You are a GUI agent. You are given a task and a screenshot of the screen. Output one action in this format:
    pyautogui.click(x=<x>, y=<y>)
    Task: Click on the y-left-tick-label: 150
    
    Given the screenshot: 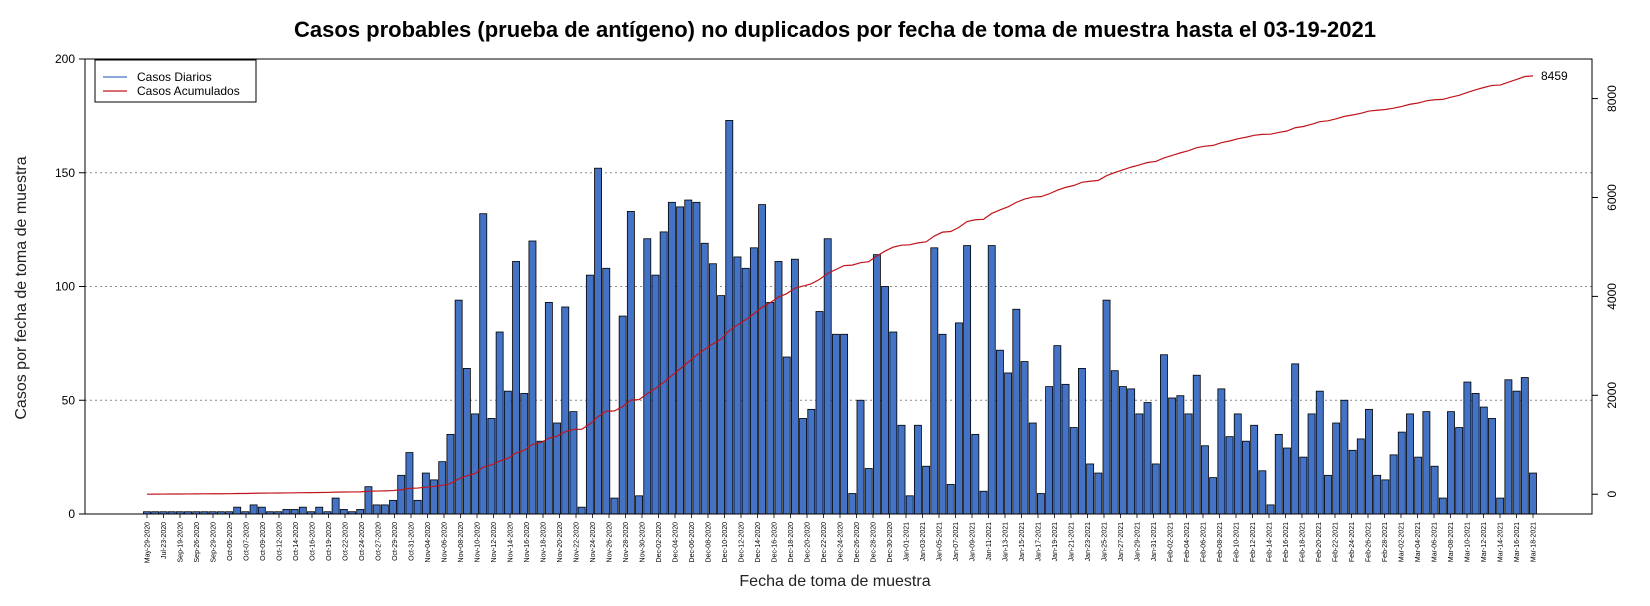 What is the action you would take?
    pyautogui.click(x=65, y=173)
    